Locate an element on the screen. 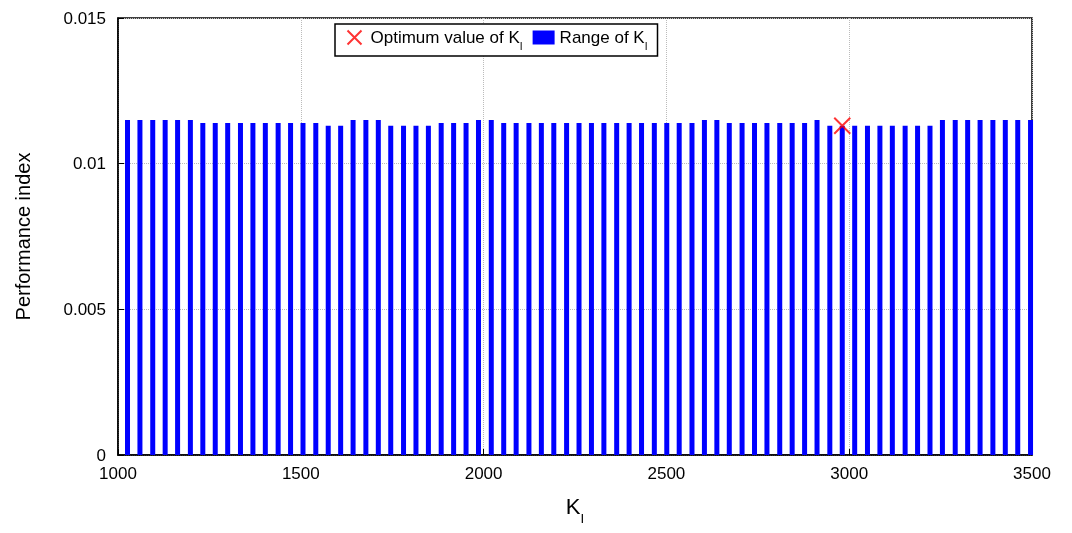 This screenshot has height=533, width=1072. x-tick-label: 1000 is located at coordinates (118, 473).